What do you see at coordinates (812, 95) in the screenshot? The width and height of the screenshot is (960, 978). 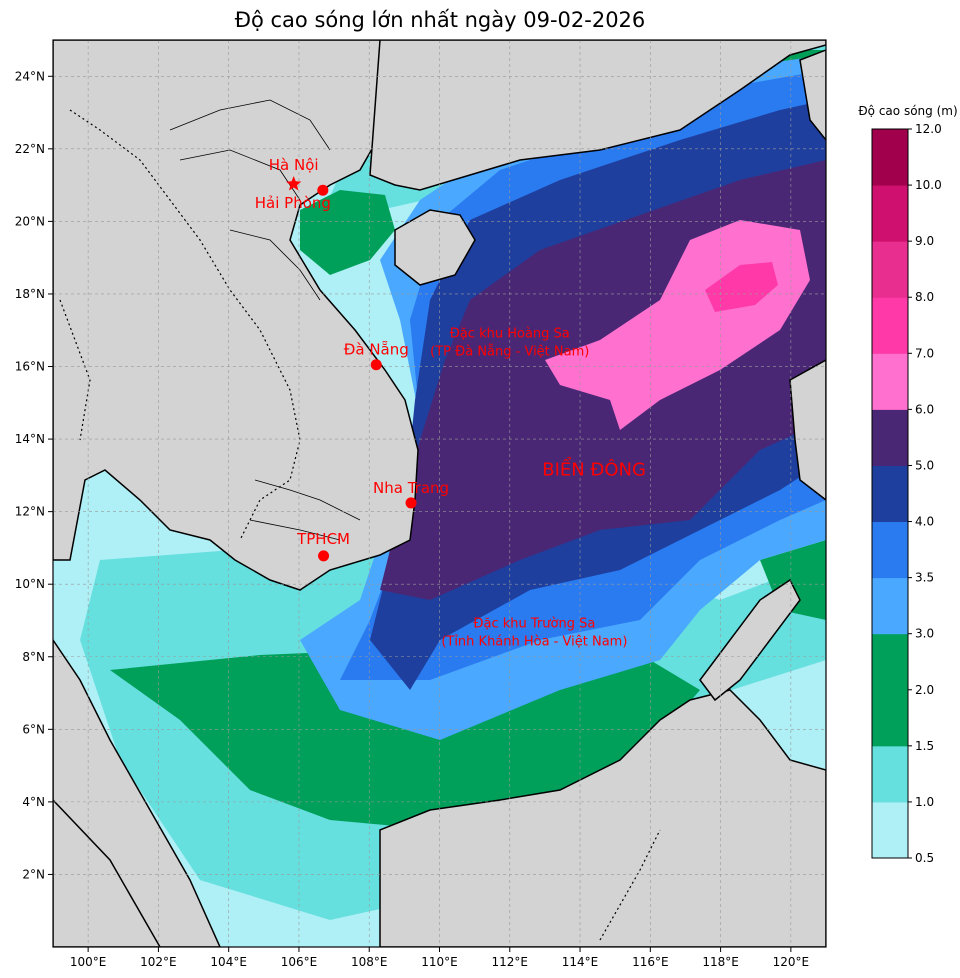 I see `land-luzon` at bounding box center [812, 95].